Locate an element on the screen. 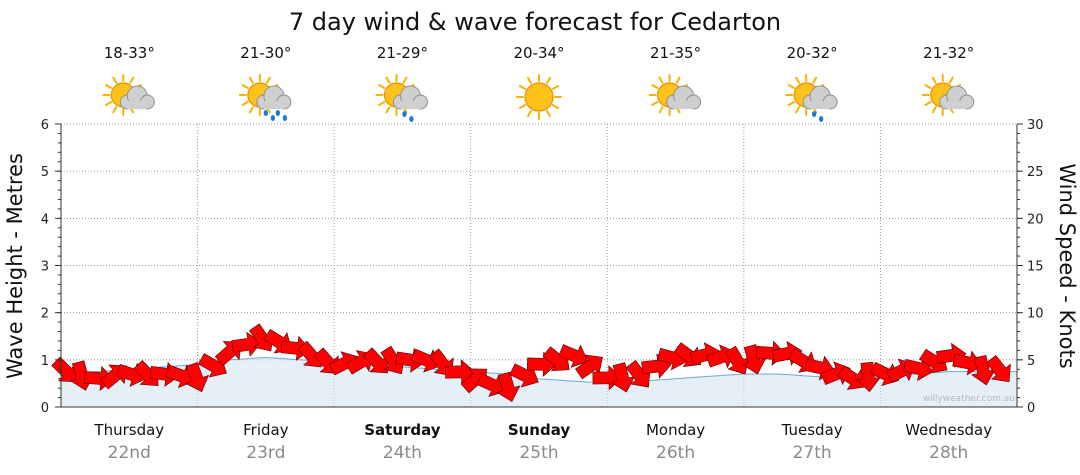 This screenshot has height=475, width=1080. day-column: 21-30° Friday 23rd is located at coordinates (265, 253).